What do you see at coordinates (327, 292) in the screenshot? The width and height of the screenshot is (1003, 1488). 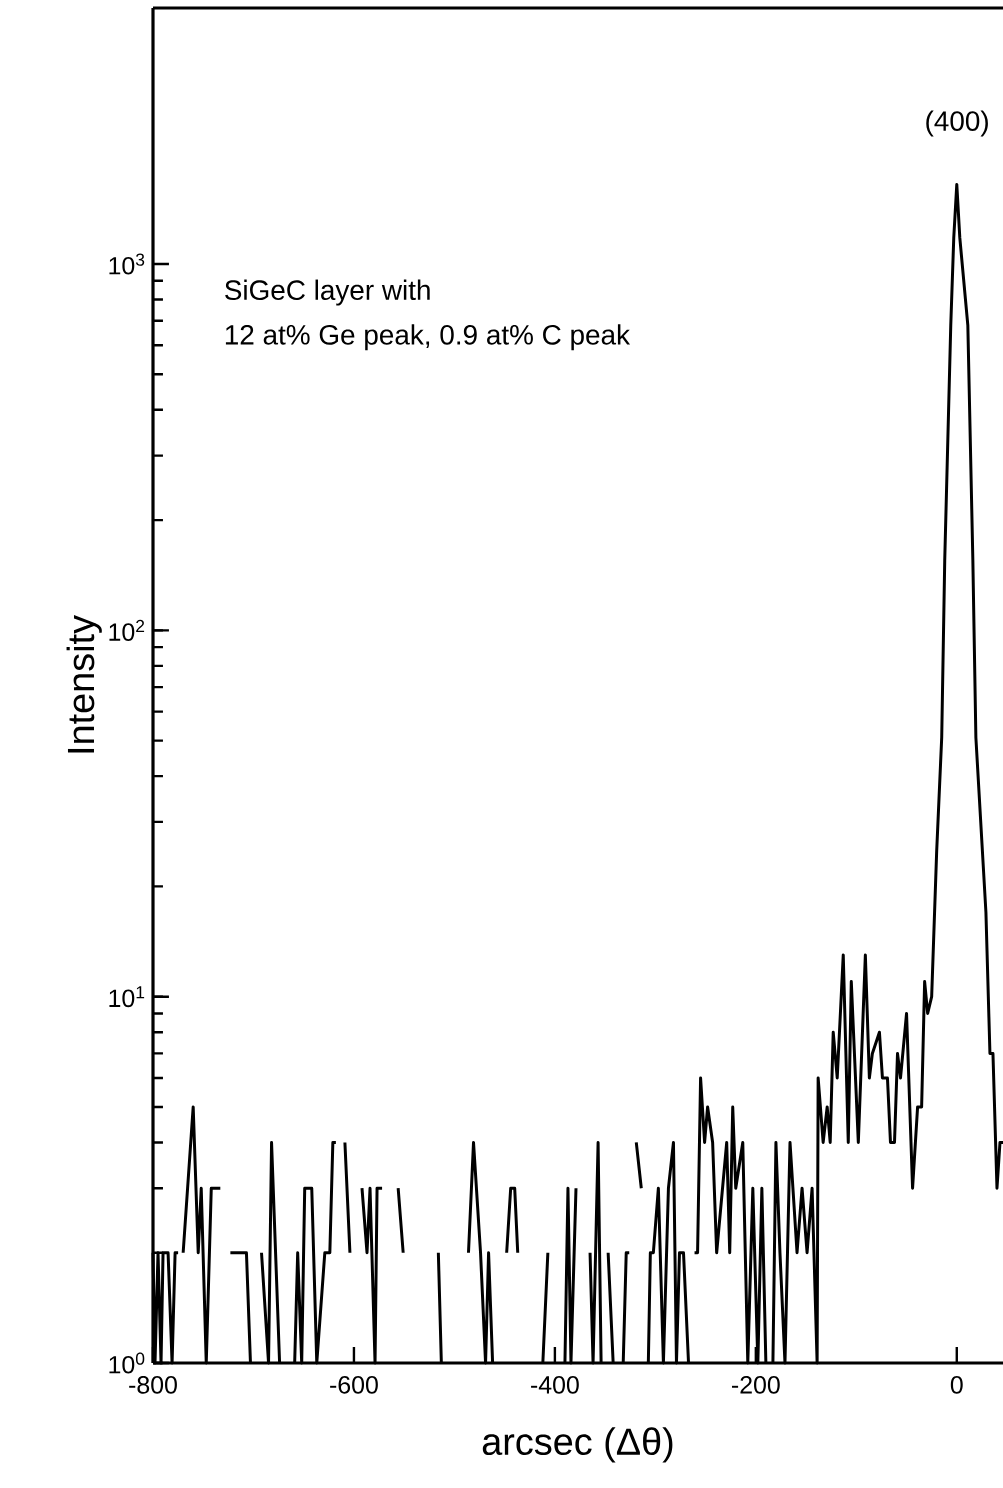 I see `annotation: SiGeC layer with` at bounding box center [327, 292].